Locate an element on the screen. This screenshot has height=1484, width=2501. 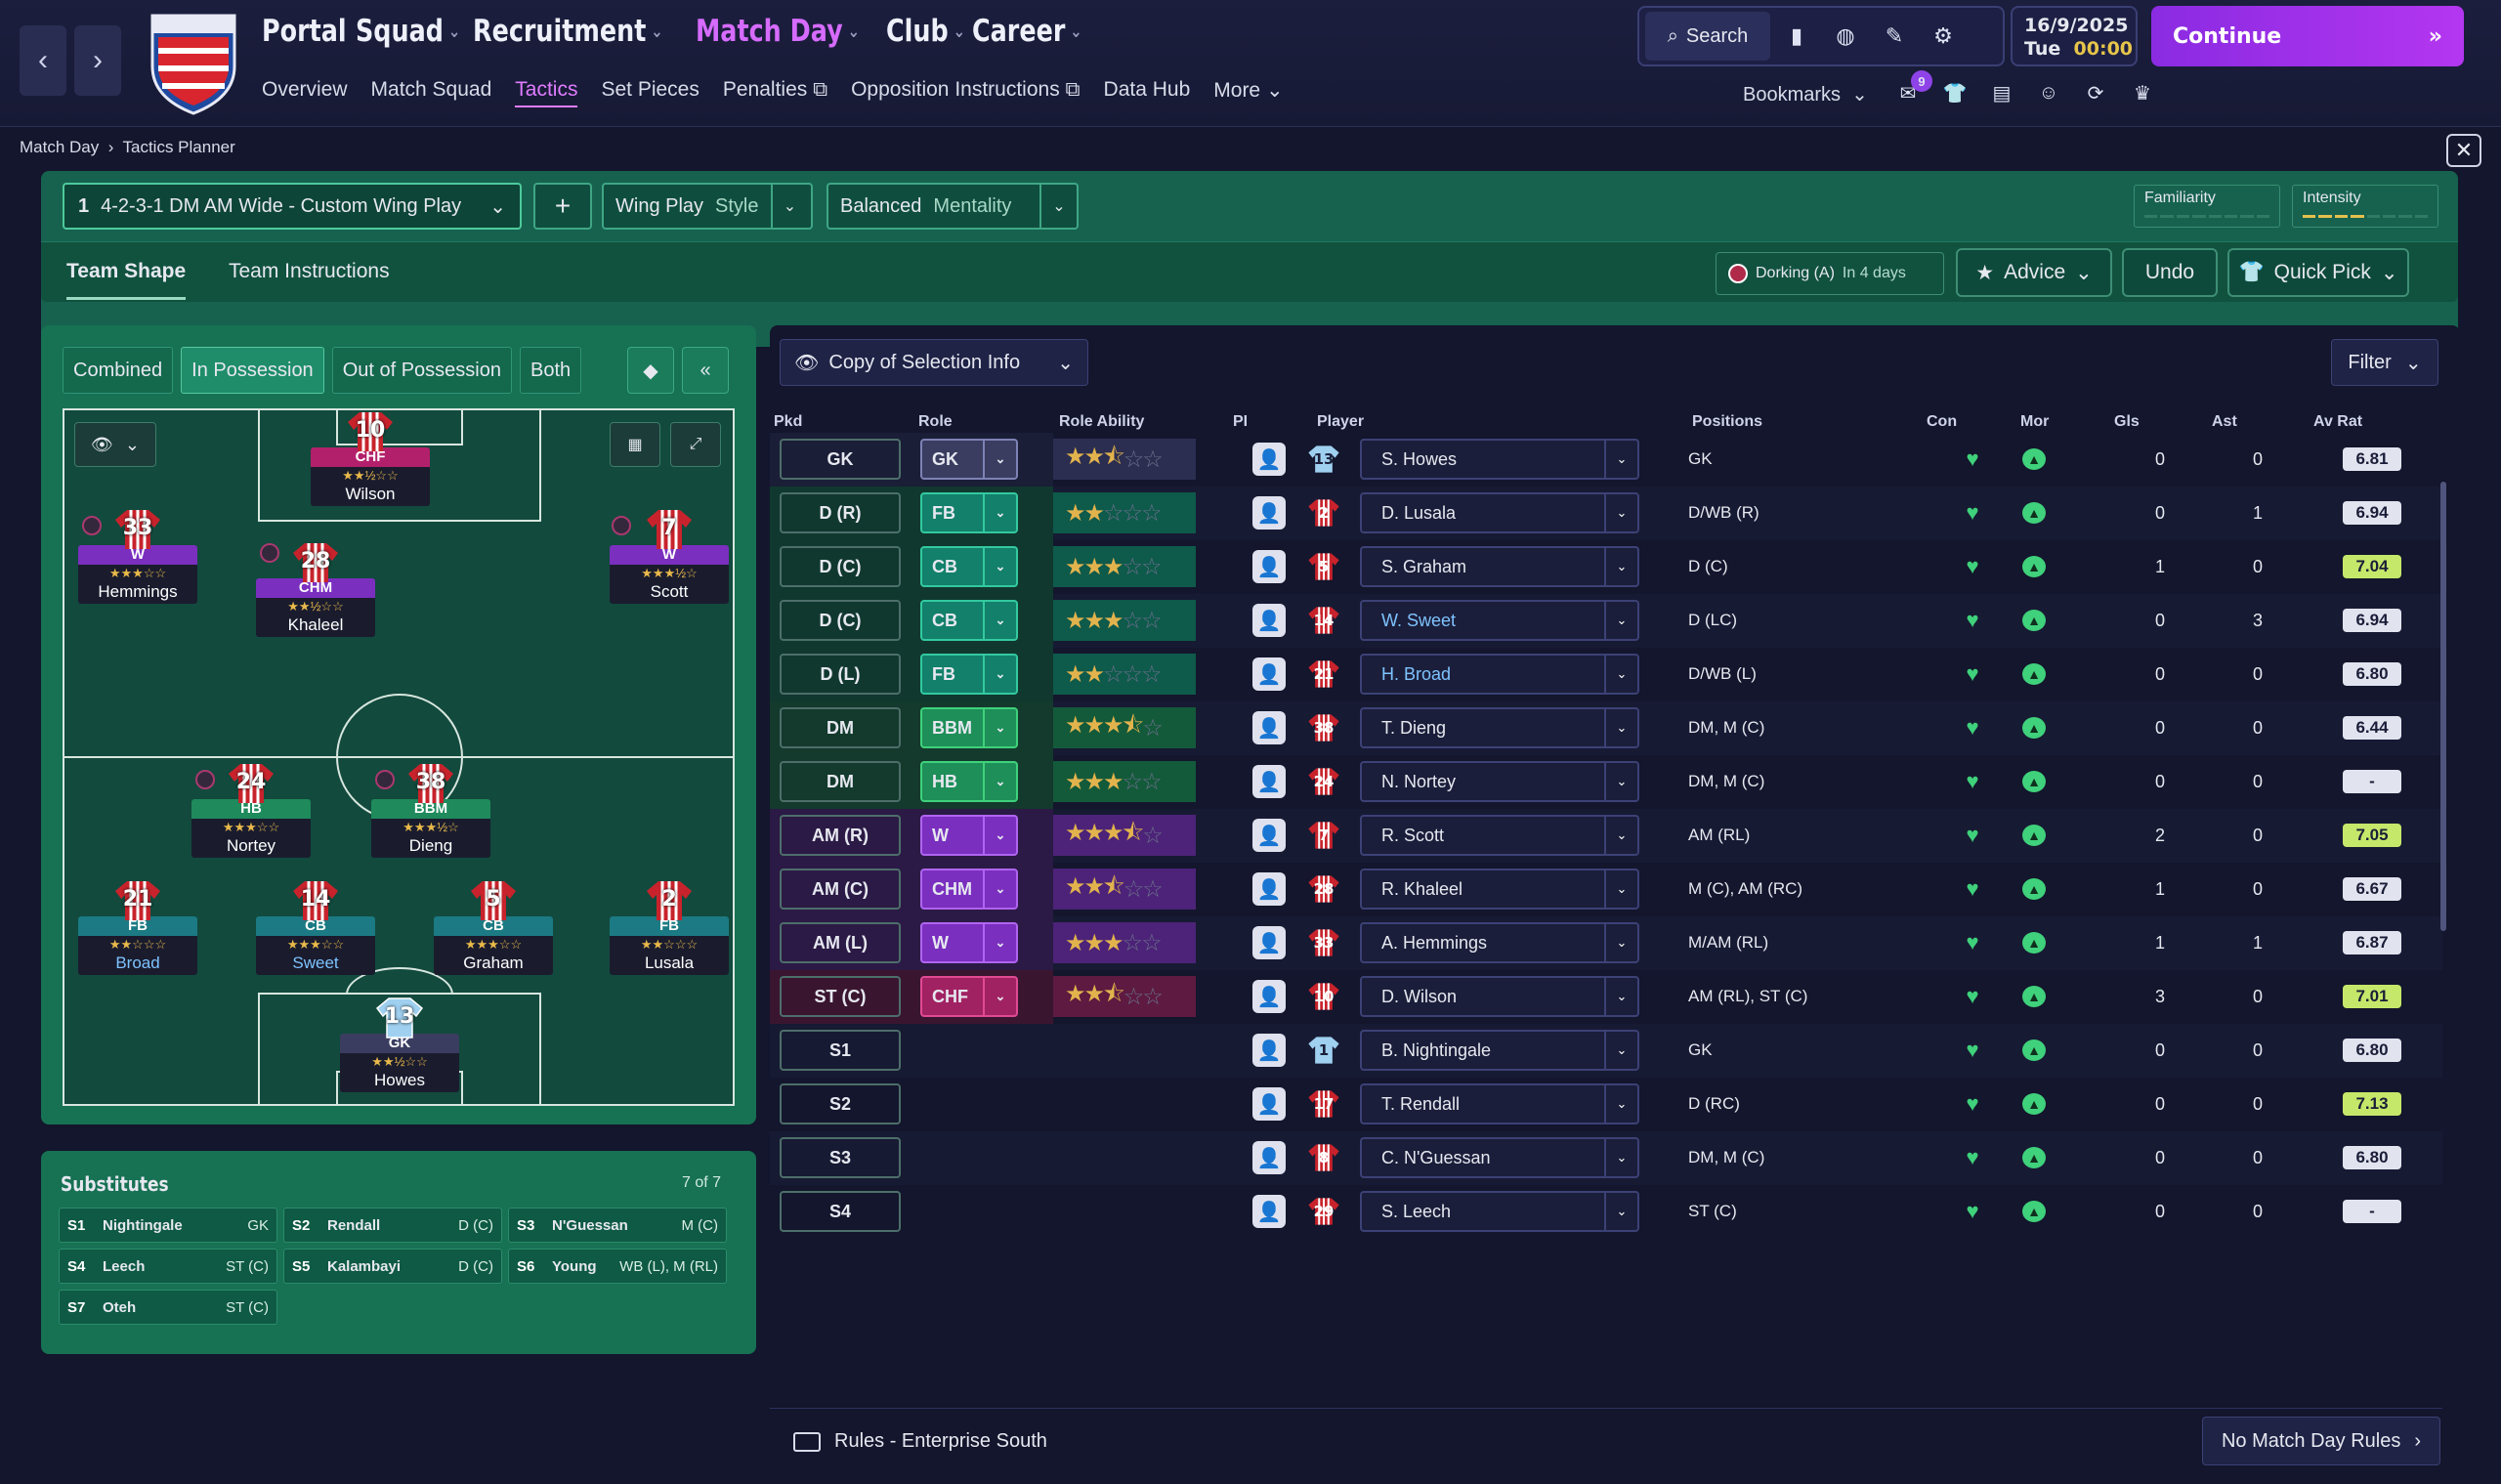
role-dropdown: CHF ⌄ is located at coordinates (969, 996).